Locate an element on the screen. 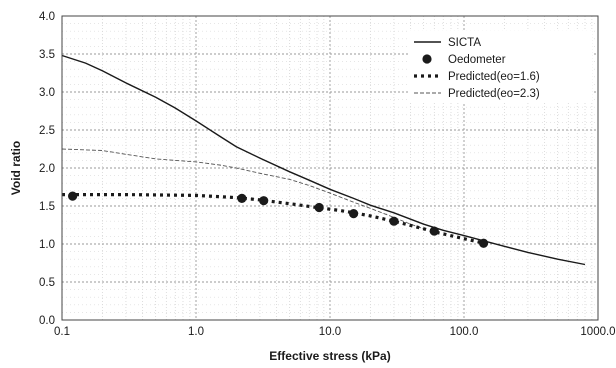 This screenshot has width=616, height=368. y-axis-label: Void ratio is located at coordinates (16, 168).